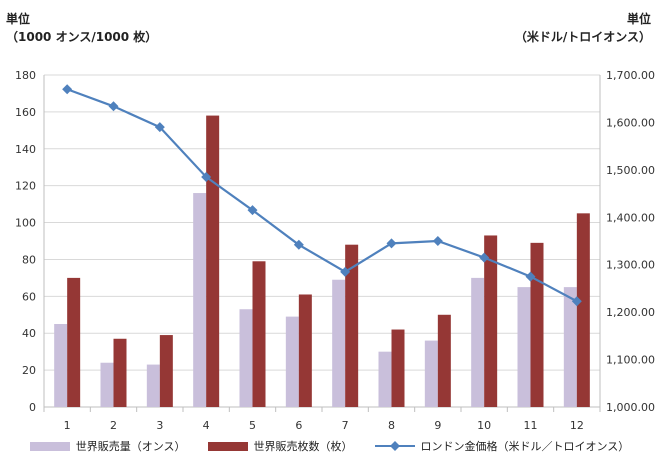  What do you see at coordinates (227, 446) in the screenshot?
I see `legend-swatch-sales-count` at bounding box center [227, 446].